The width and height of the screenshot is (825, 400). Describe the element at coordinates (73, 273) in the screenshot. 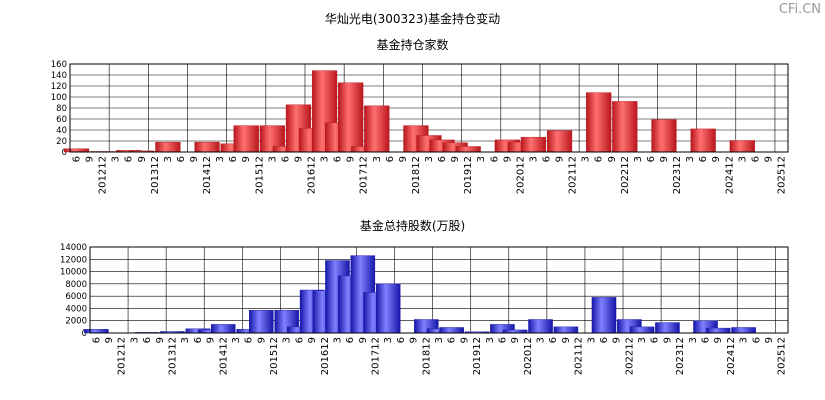

I see `y-tick-label: 10000` at that location.